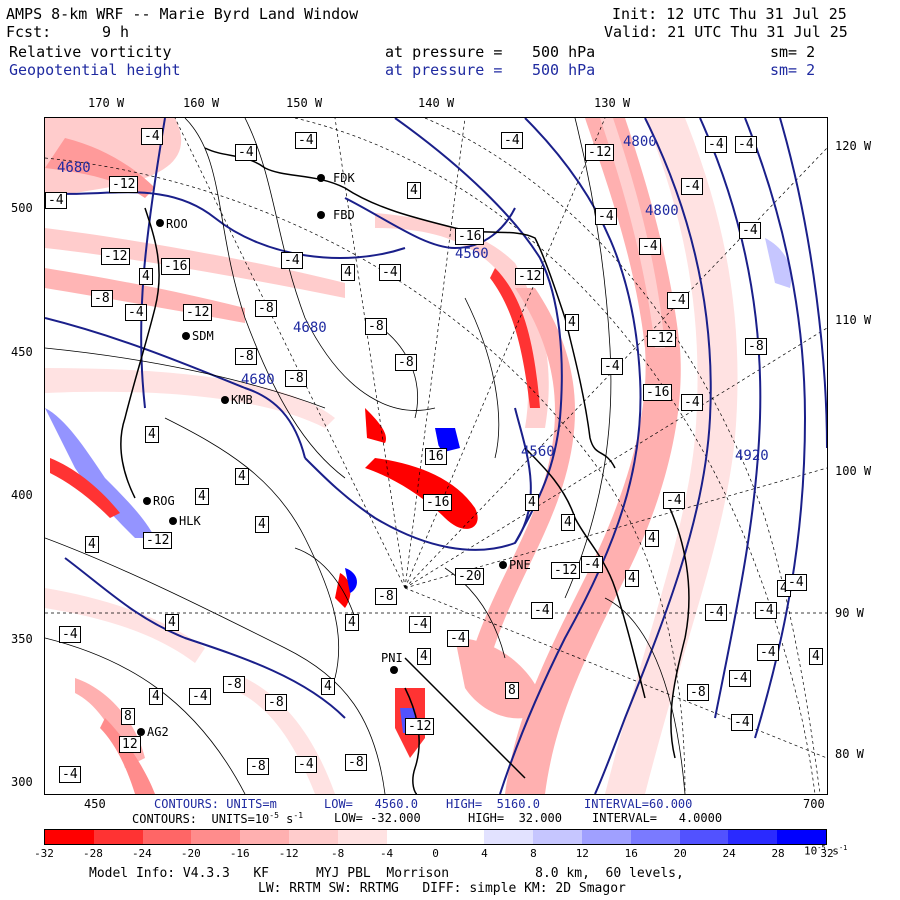 This screenshot has width=900, height=900. I want to click on colorbar-unit: 10-5 s-1, so click(826, 851).